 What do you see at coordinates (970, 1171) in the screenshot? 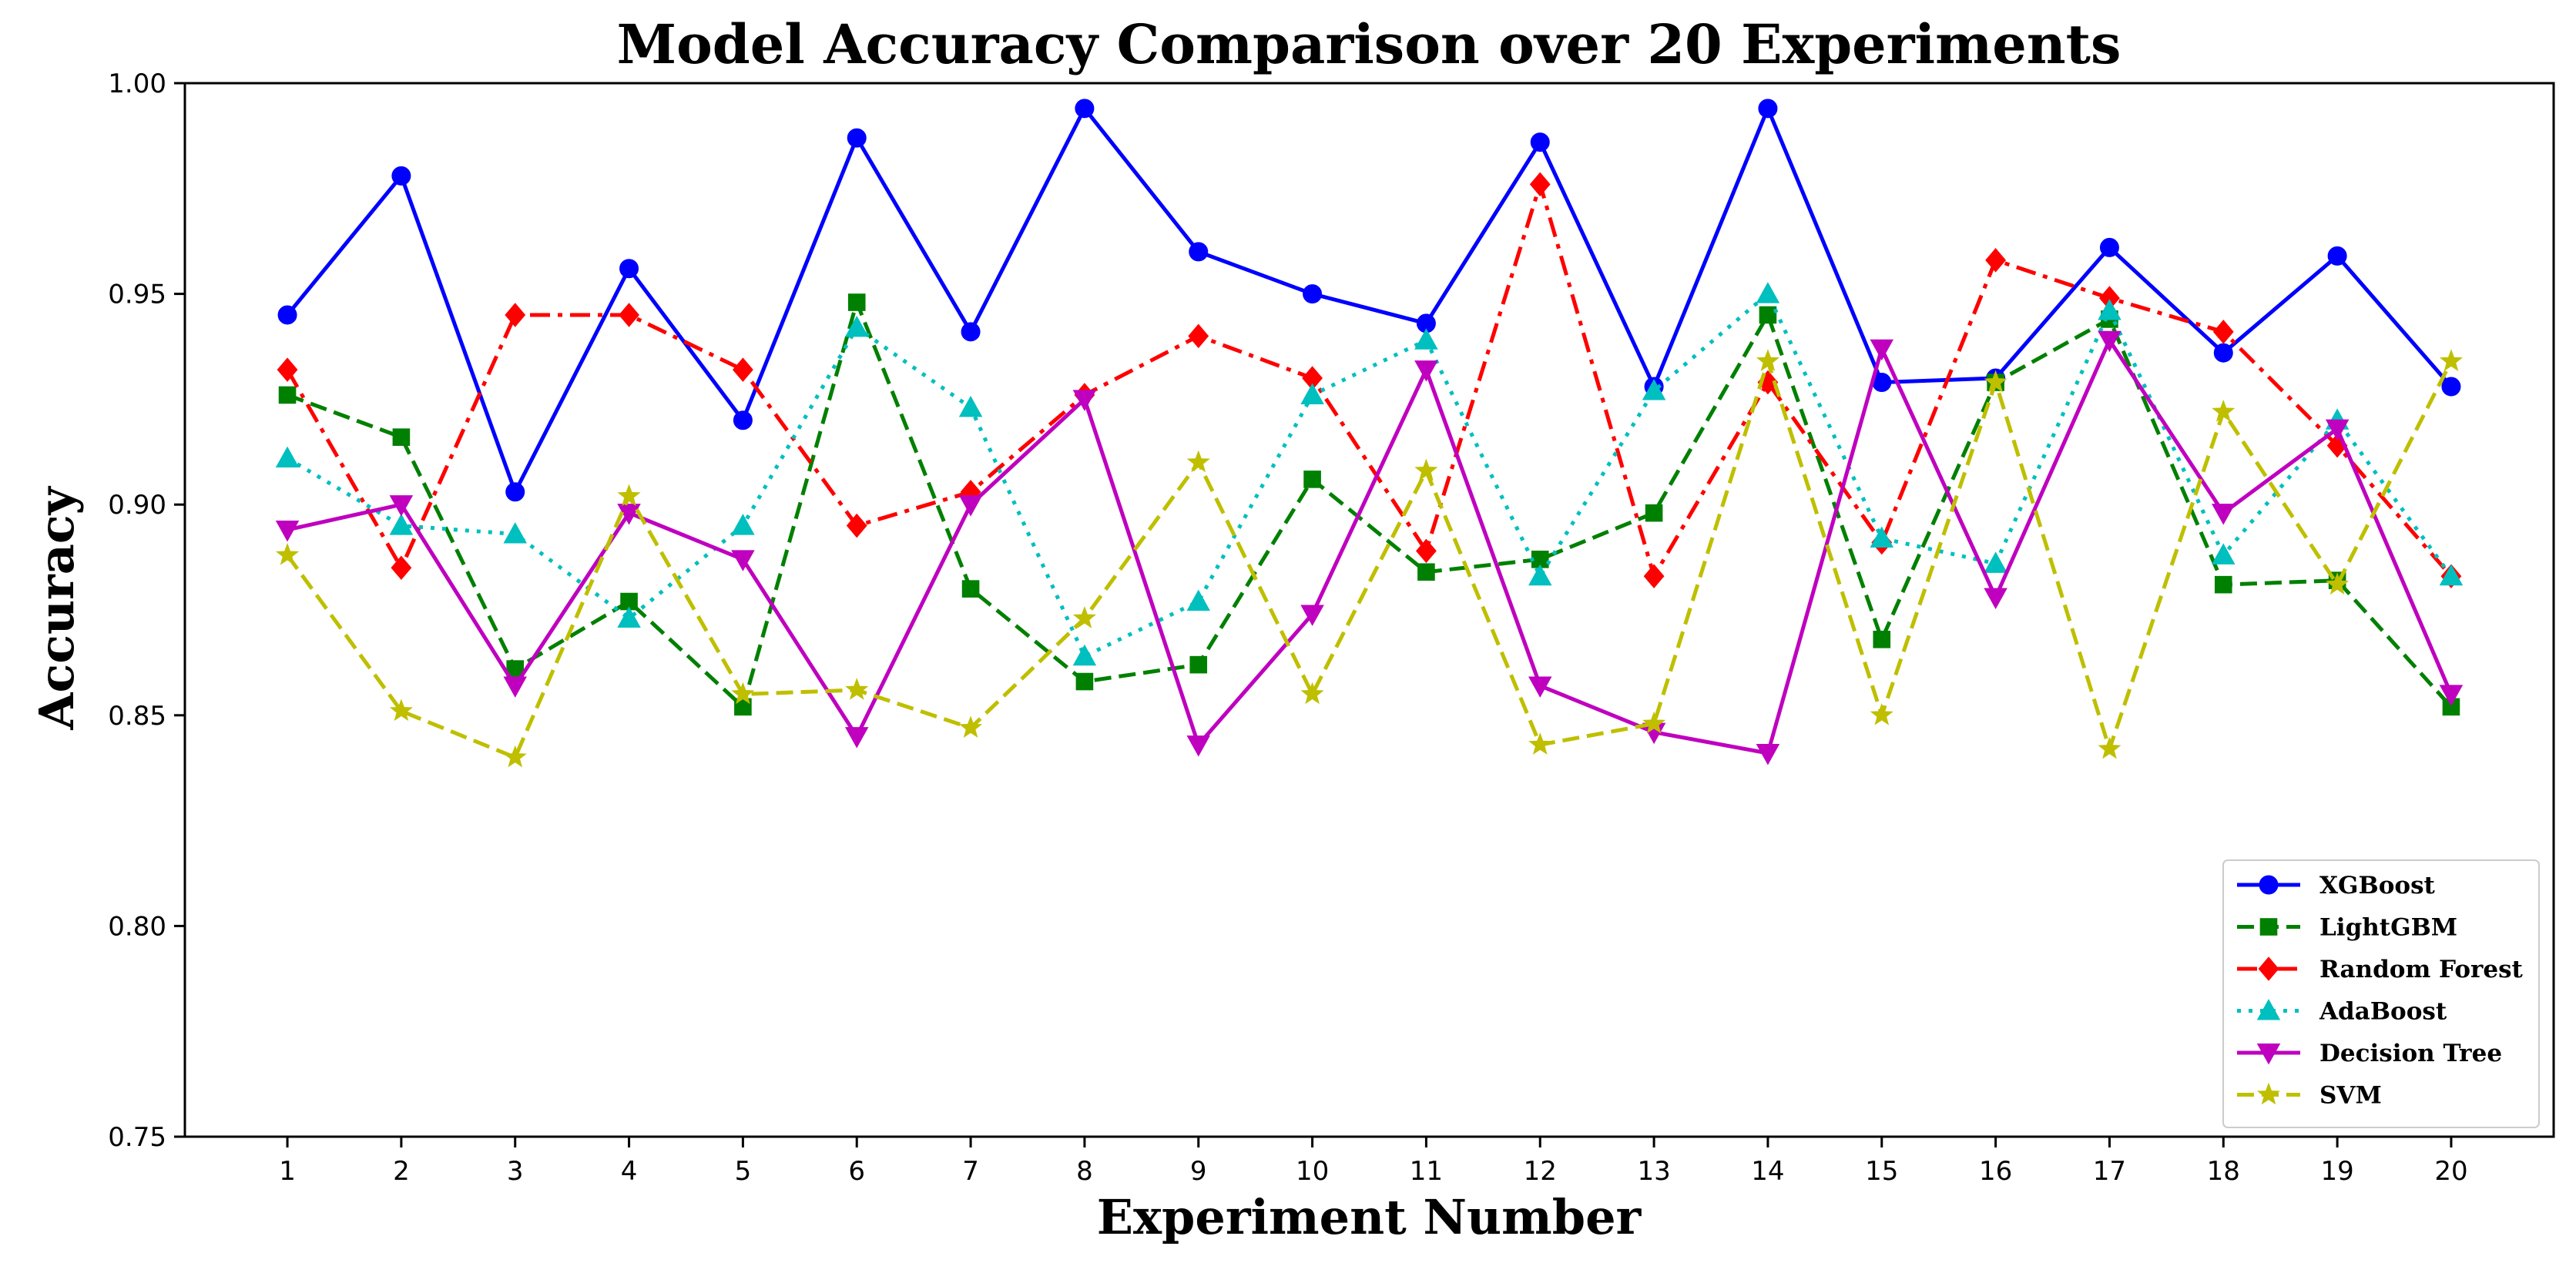
I see `x-tick-label: 7` at bounding box center [970, 1171].